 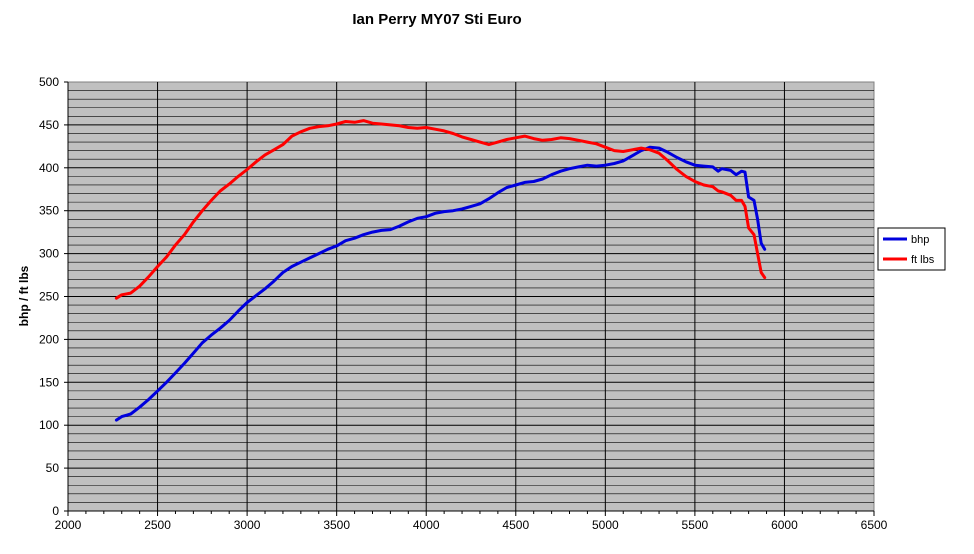 What do you see at coordinates (49, 254) in the screenshot?
I see `y-tick-label: 300` at bounding box center [49, 254].